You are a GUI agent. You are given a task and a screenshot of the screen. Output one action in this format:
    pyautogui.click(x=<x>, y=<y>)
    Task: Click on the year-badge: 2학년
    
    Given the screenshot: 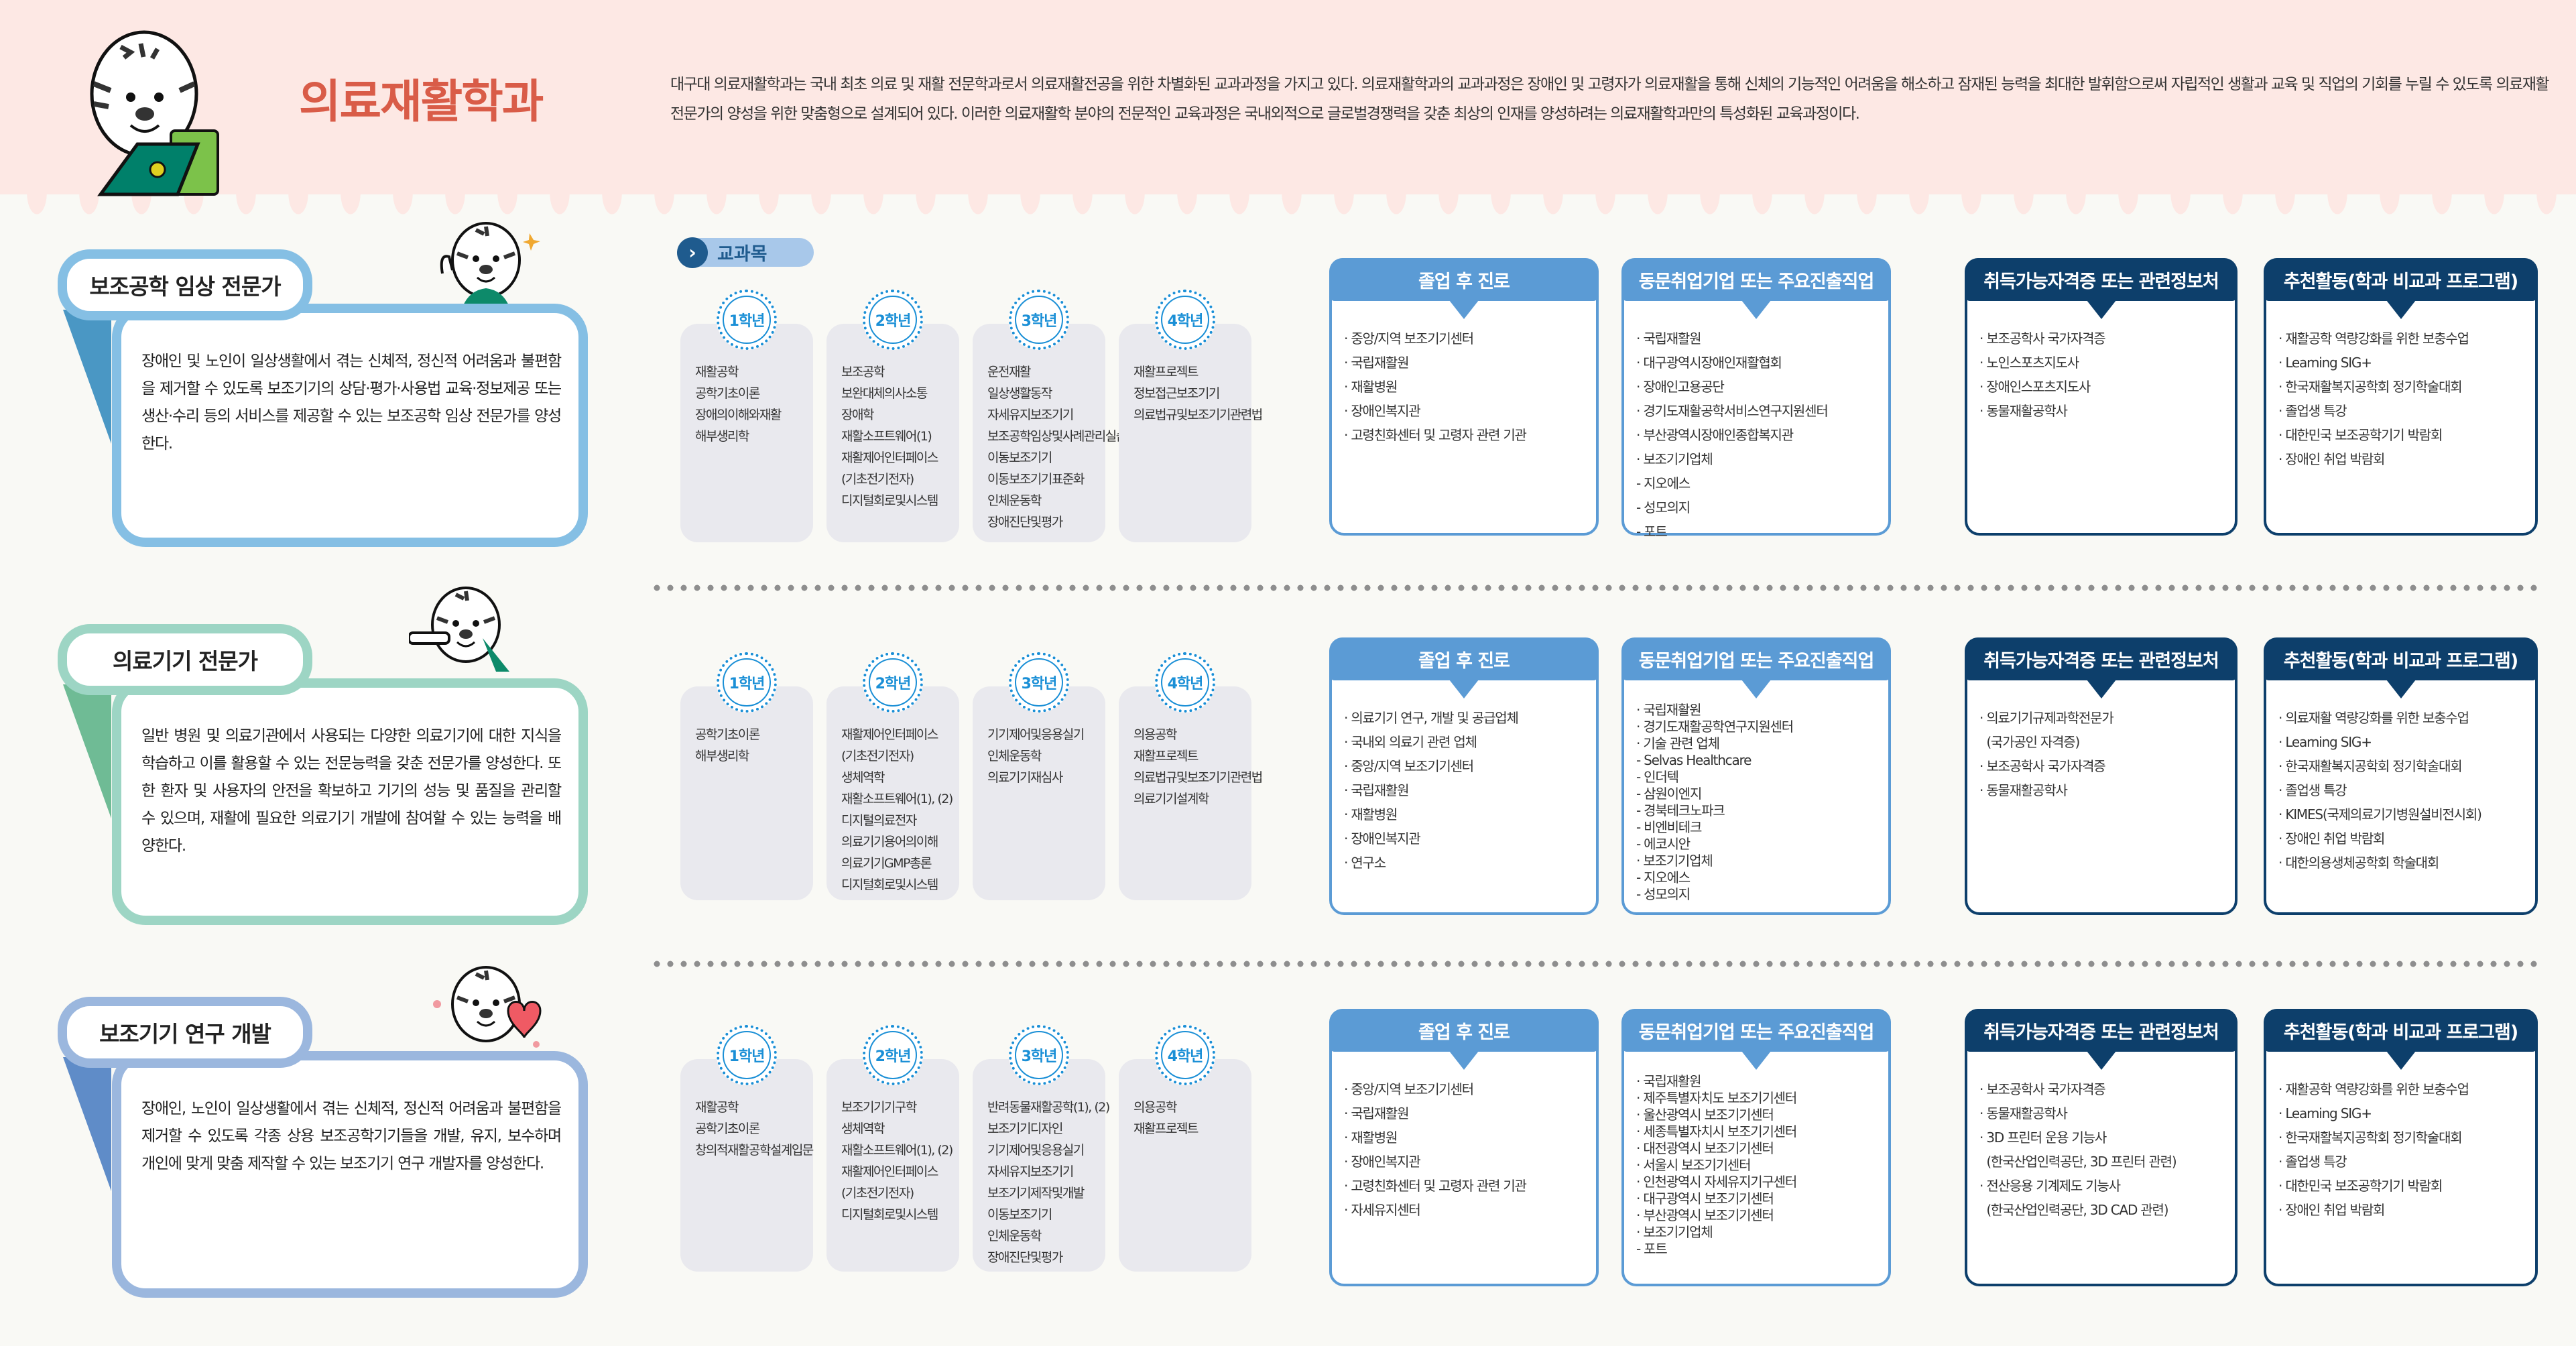 What is the action you would take?
    pyautogui.click(x=893, y=682)
    